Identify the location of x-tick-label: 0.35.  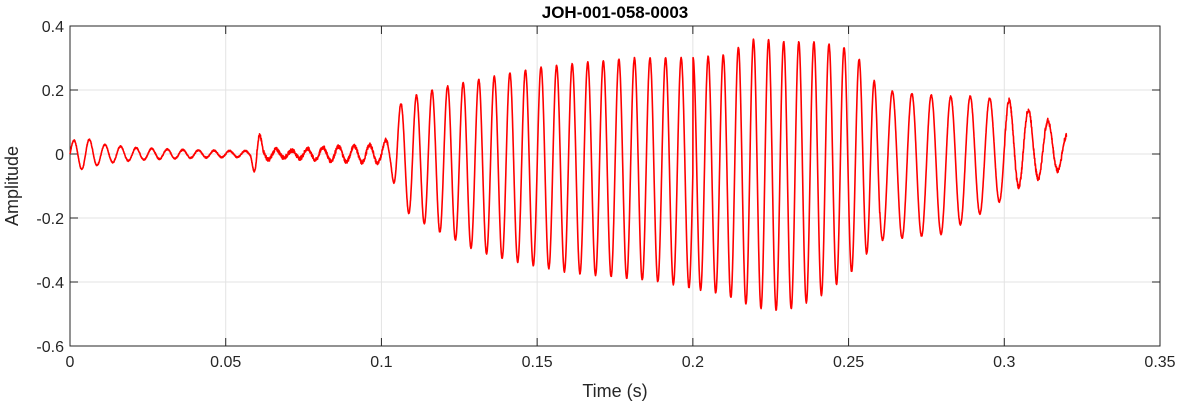
(1159, 362).